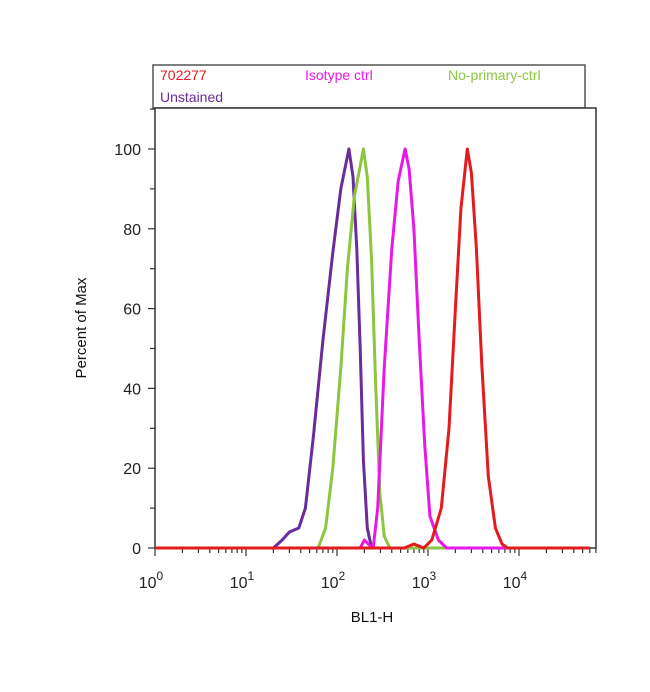  I want to click on legend-entry-isotype: Isotype ctrl, so click(339, 75).